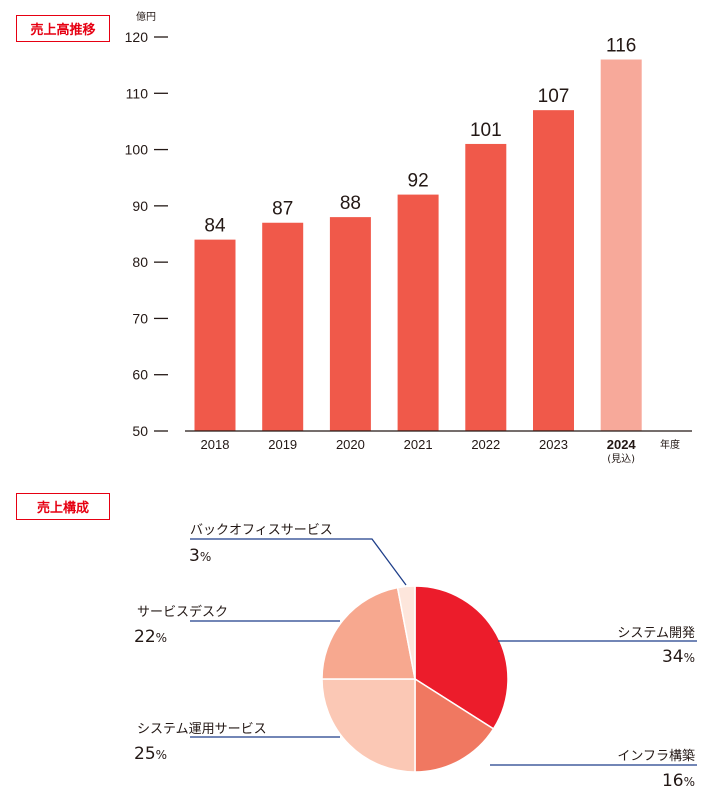  I want to click on bar-2021, so click(418, 312).